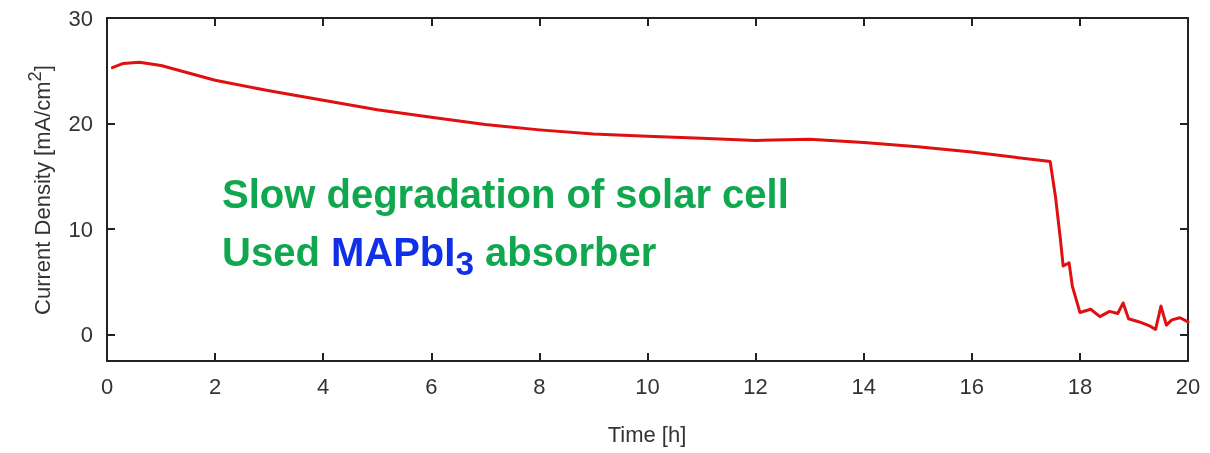  I want to click on annotation: Used MAPbI$_{3}$ absorber, so click(439, 256).